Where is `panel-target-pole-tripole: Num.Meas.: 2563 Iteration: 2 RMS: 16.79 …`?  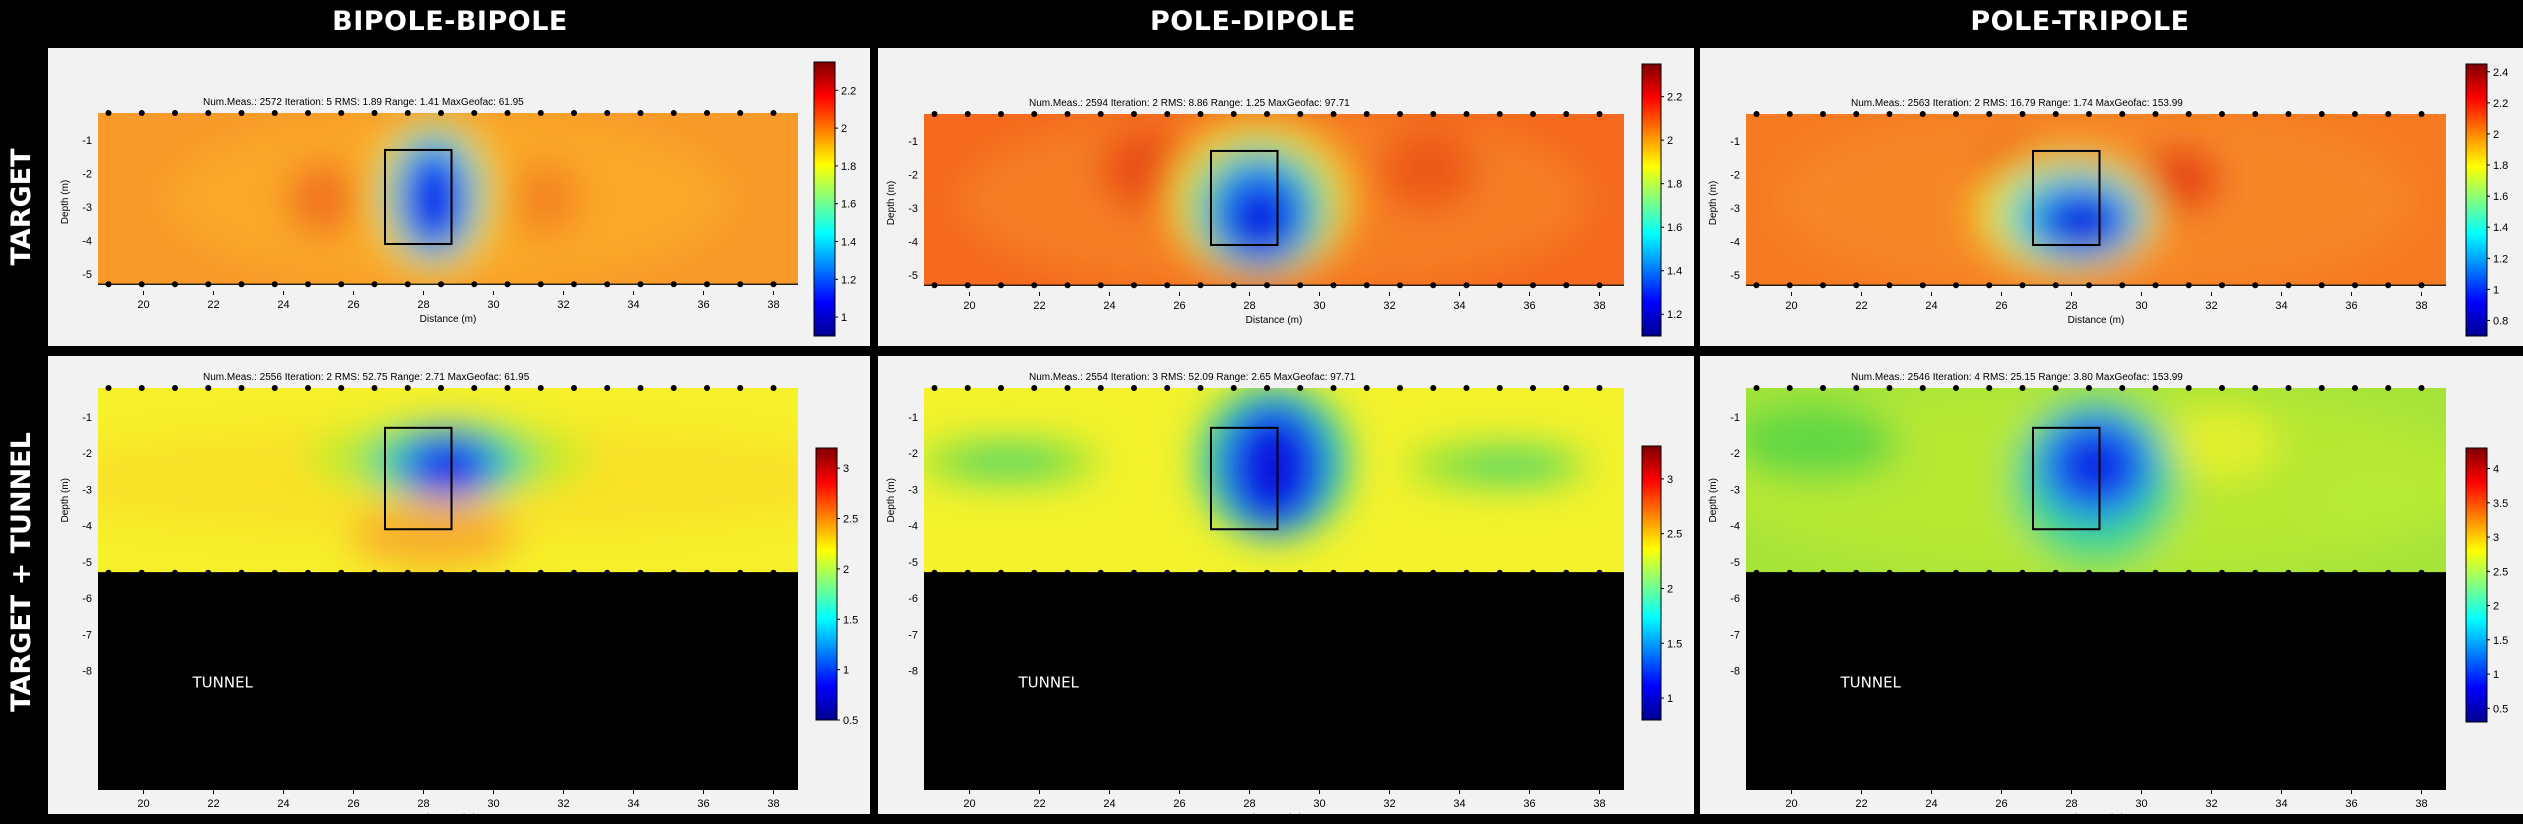 panel-target-pole-tripole: Num.Meas.: 2563 Iteration: 2 RMS: 16.79 … is located at coordinates (2111, 197).